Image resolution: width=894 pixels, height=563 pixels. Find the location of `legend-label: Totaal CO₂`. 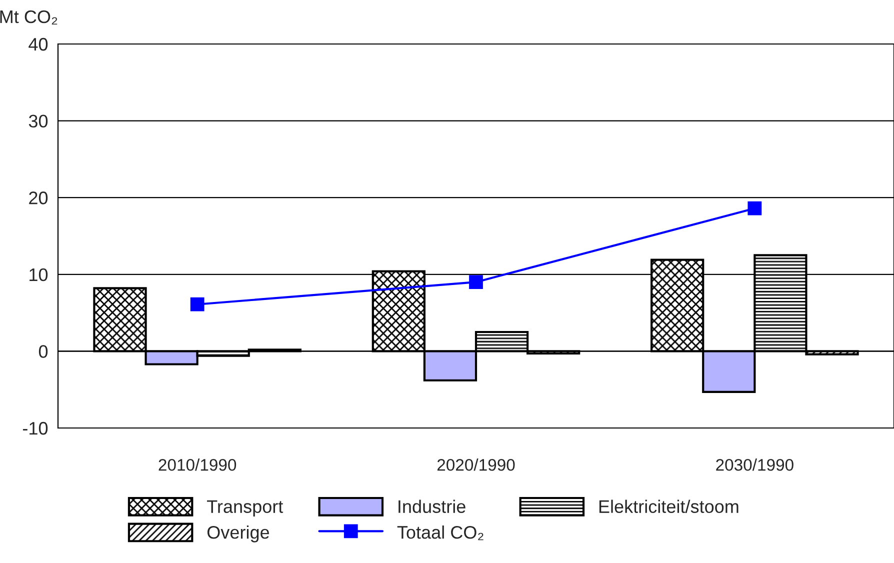

legend-label: Totaal CO₂ is located at coordinates (440, 533).